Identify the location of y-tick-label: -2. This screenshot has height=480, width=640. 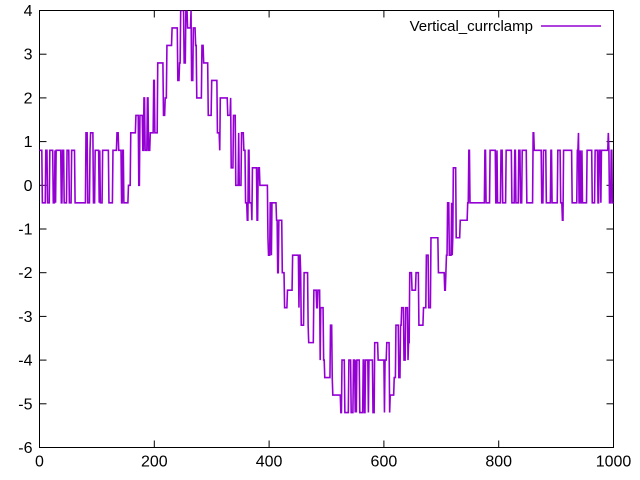
(25, 273).